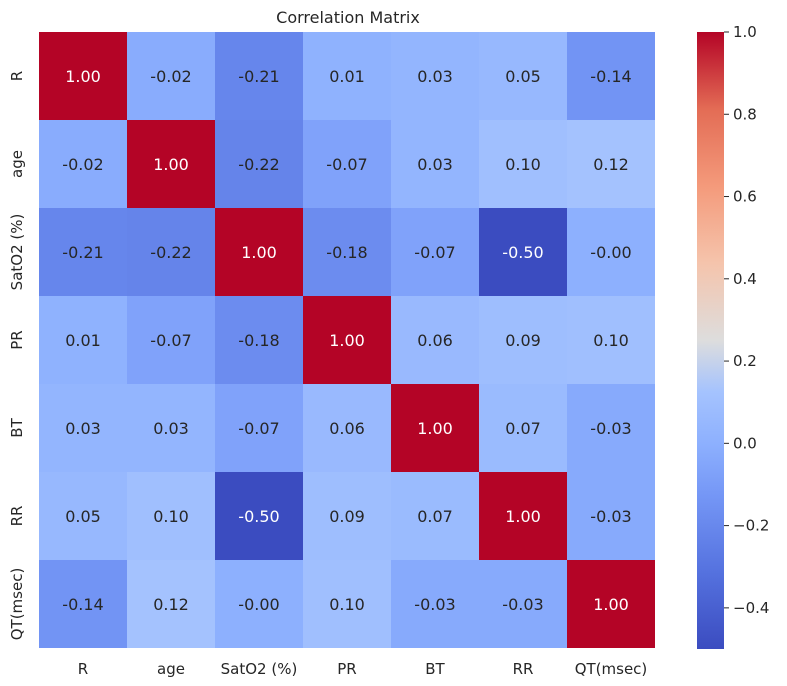 The height and width of the screenshot is (686, 787). I want to click on colorbar-ticks: −0.4 −0.2 0.0 0.2 0.4 0.6 0.8 1.0, so click(746, 320).